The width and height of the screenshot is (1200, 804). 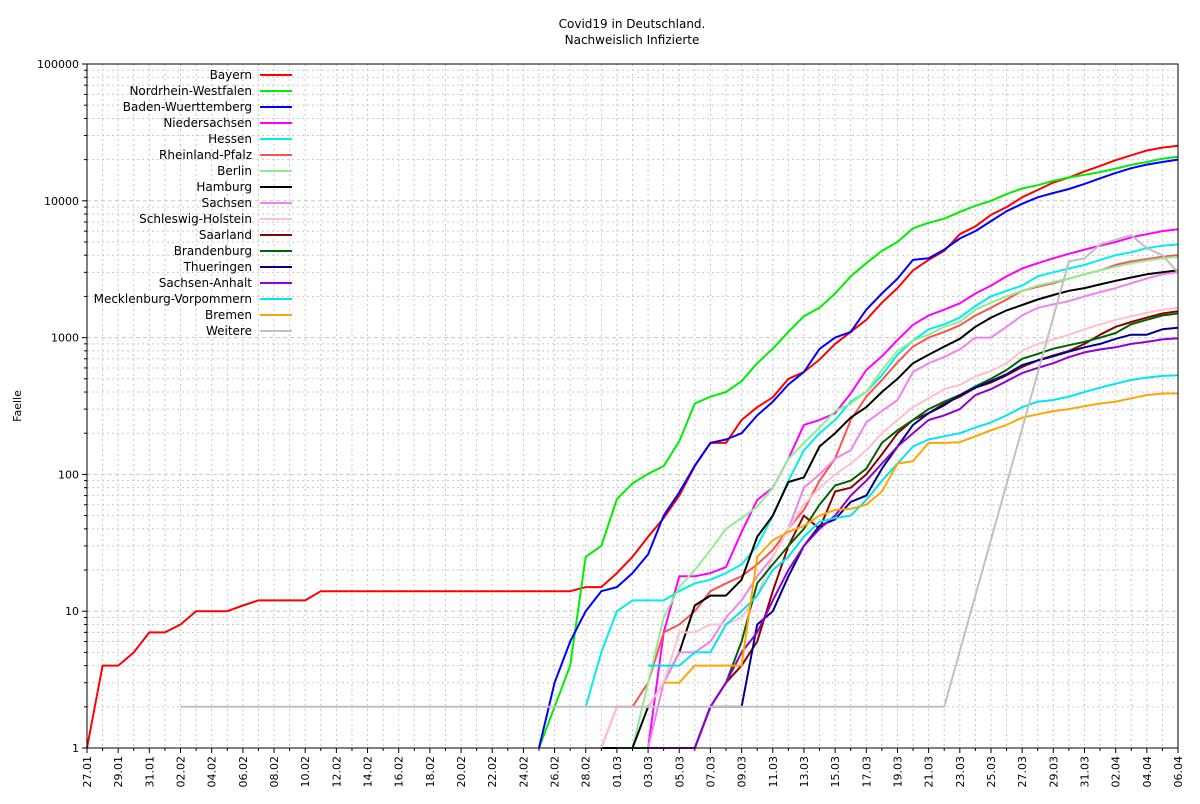 What do you see at coordinates (336, 772) in the screenshot?
I see `x-tick-label: 12.02` at bounding box center [336, 772].